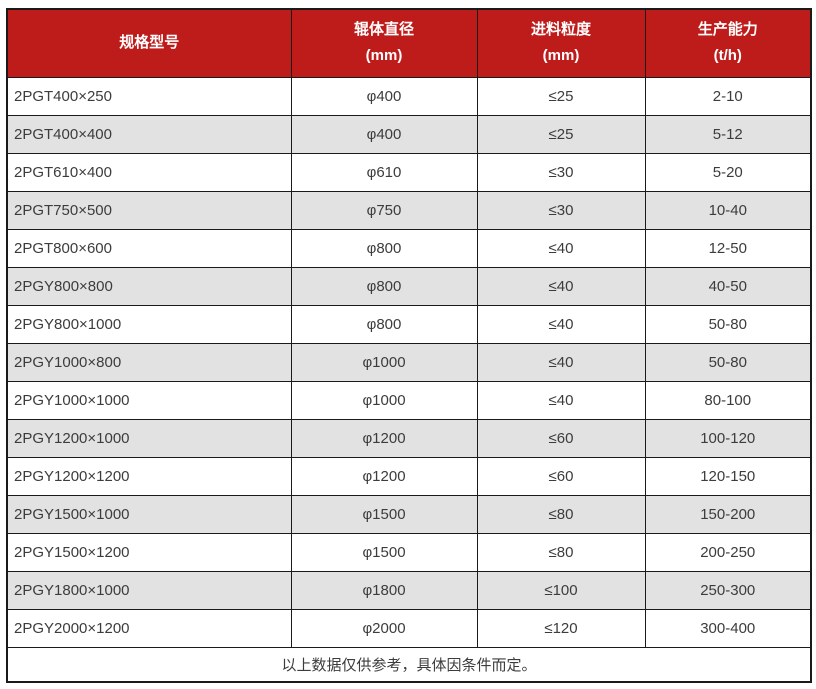  Describe the element at coordinates (728, 210) in the screenshot. I see `capacity-cell: 10-40` at that location.